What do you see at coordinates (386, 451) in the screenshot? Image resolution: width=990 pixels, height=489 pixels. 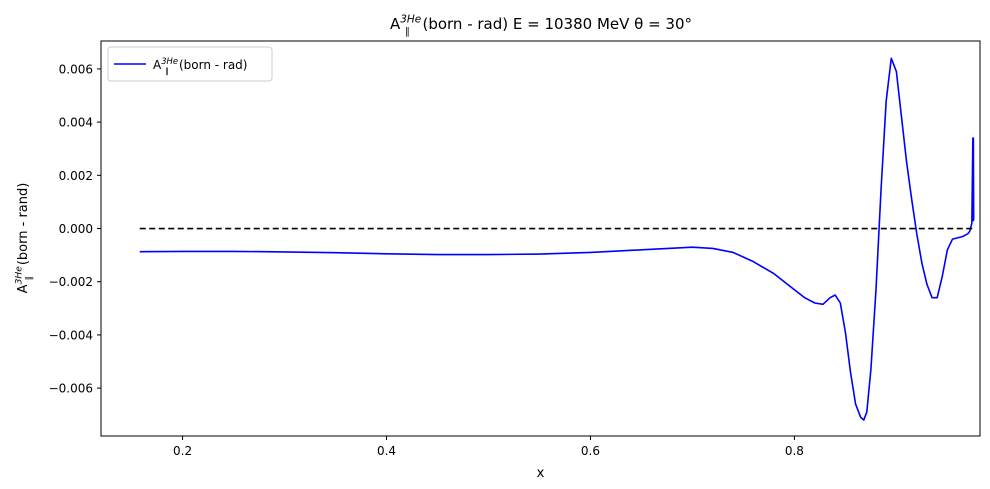 I see `x-tick-label: 0.4` at bounding box center [386, 451].